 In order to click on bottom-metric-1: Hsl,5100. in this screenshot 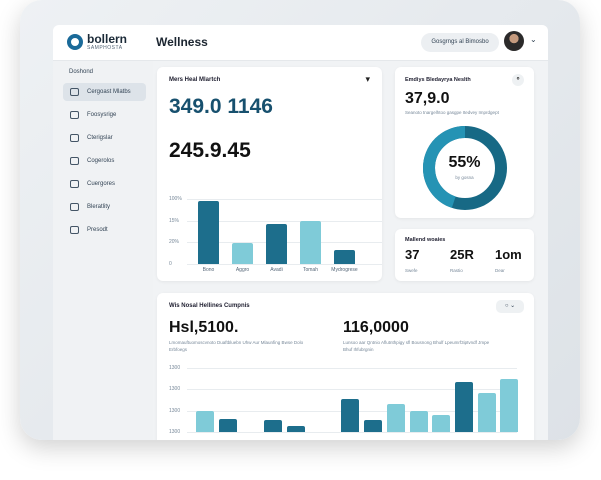, I will do `click(204, 327)`.